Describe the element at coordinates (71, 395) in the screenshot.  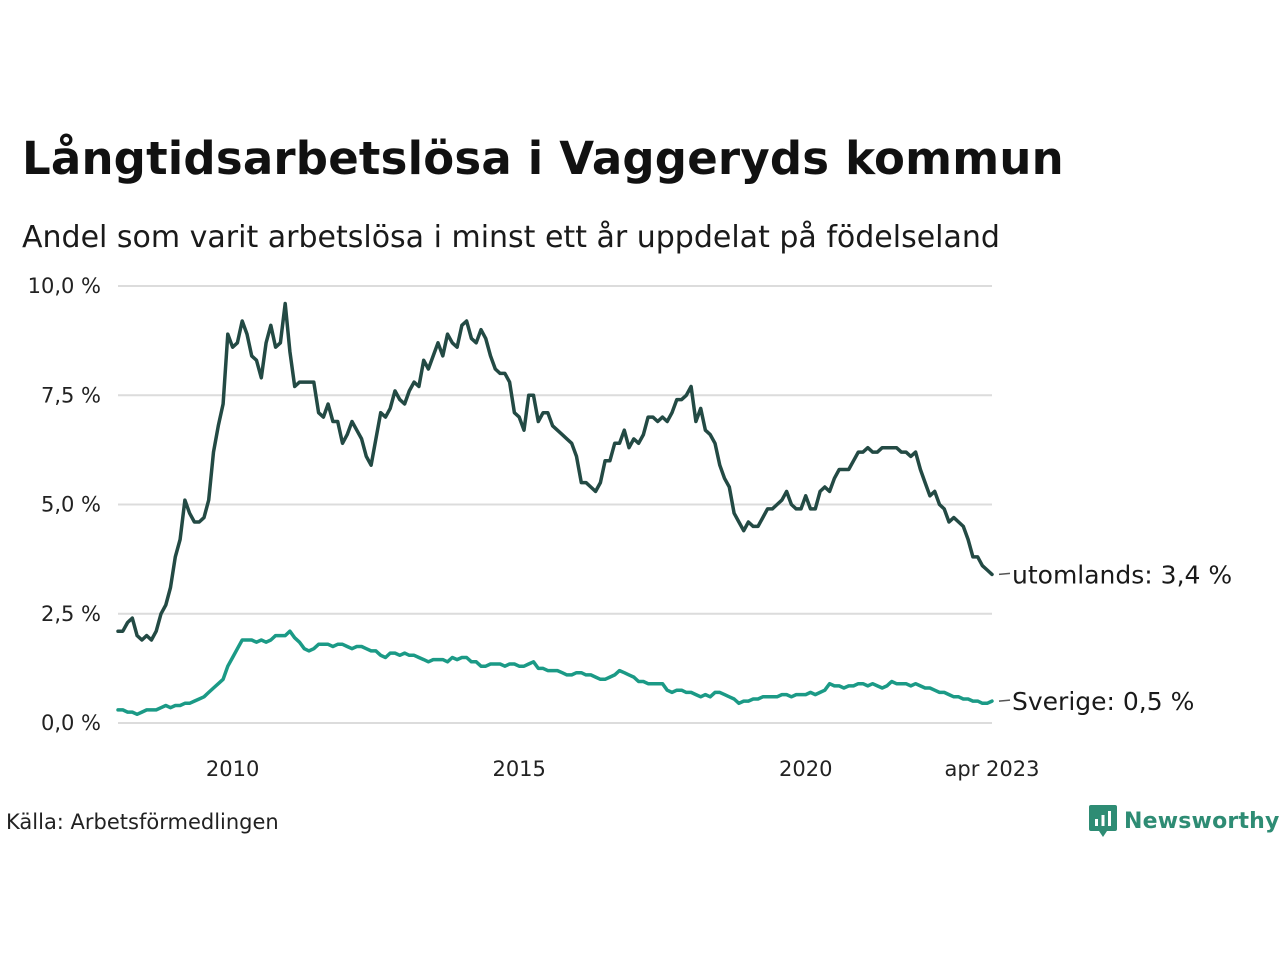
I see `y-tick-label: 7,5 %` at that location.